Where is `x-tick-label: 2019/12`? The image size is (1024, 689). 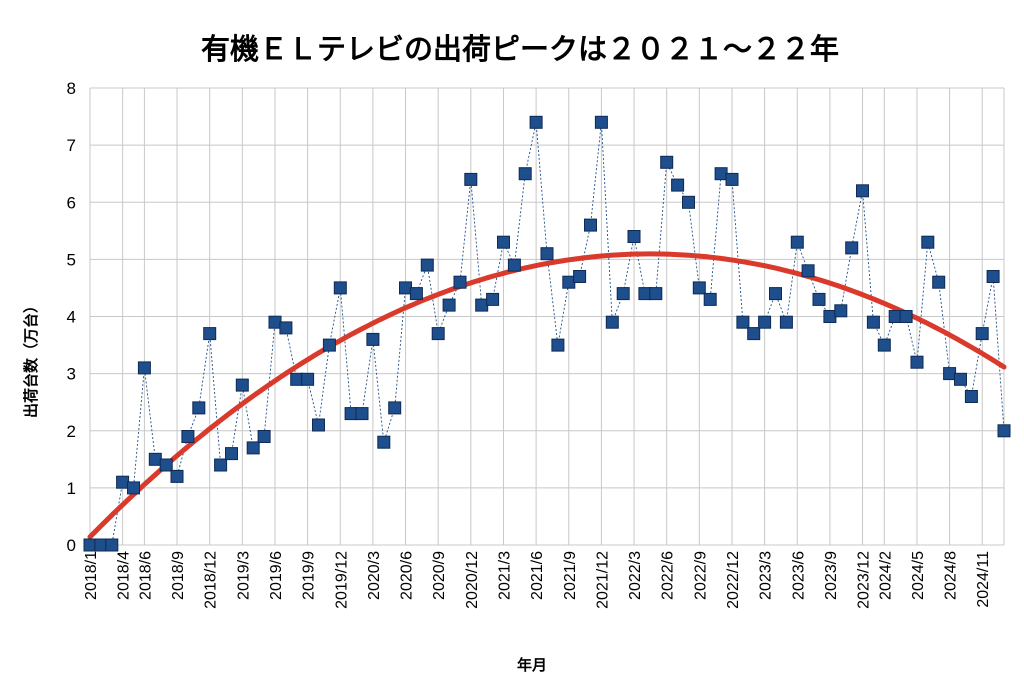
x-tick-label: 2019/12 is located at coordinates (341, 580).